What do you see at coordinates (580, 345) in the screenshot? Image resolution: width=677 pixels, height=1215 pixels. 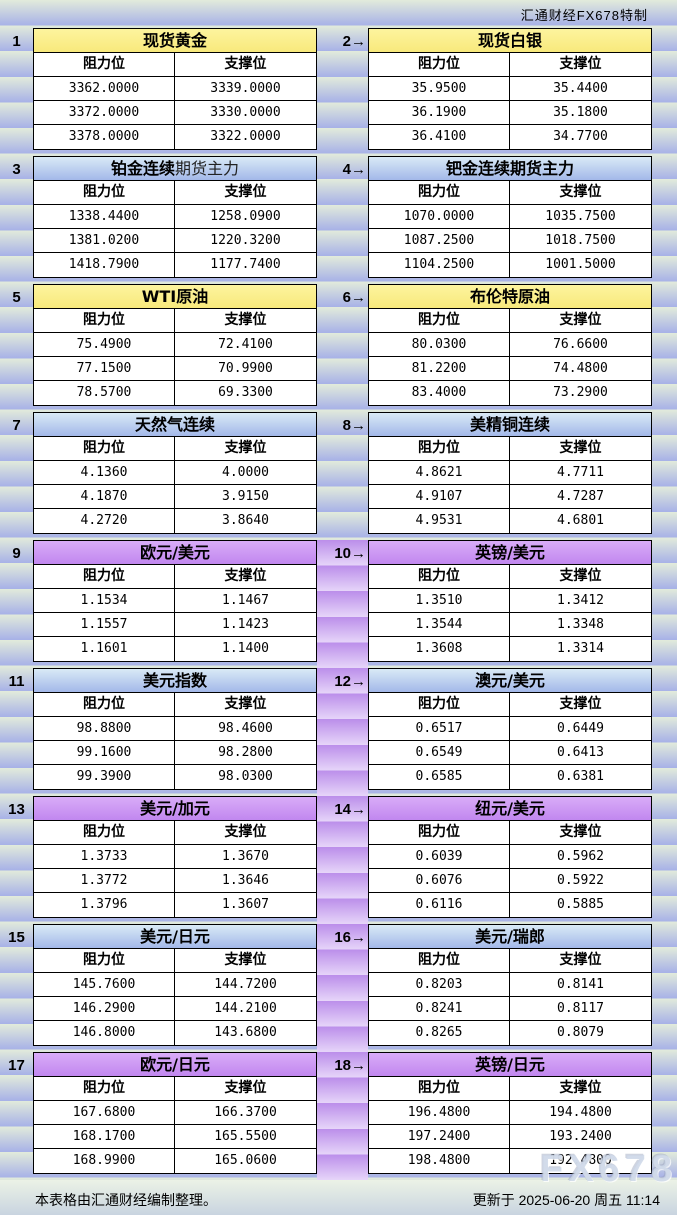 I see `value-cell: 76.6600` at bounding box center [580, 345].